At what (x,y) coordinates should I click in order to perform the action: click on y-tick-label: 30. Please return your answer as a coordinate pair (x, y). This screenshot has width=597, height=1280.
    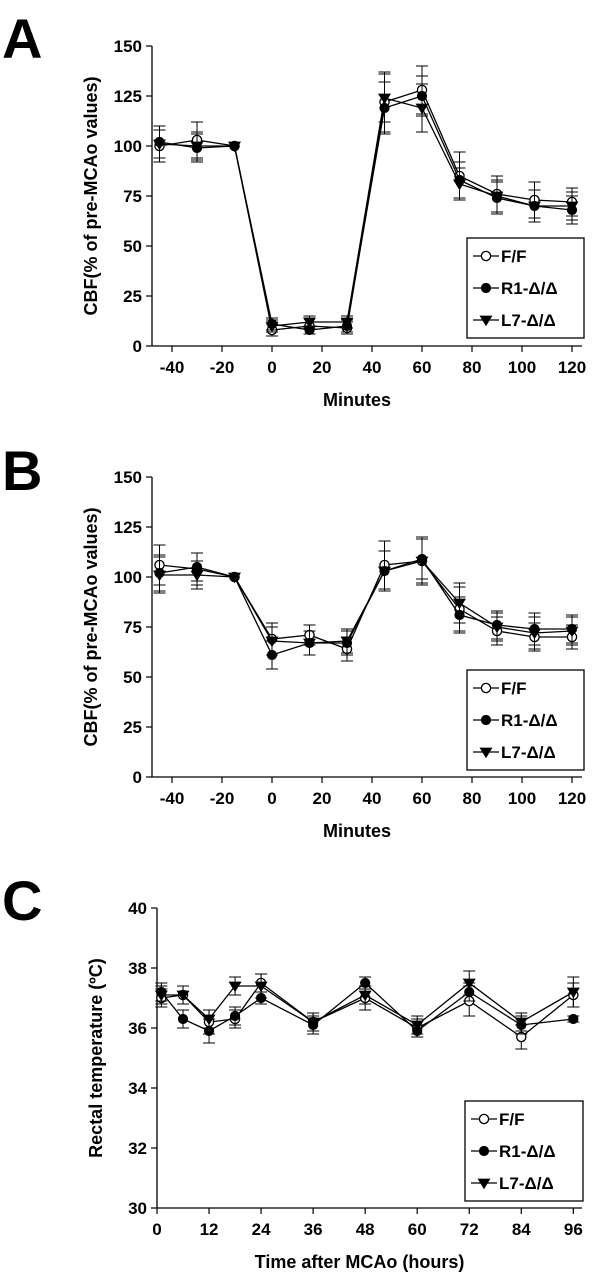
    Looking at the image, I should click on (137, 1208).